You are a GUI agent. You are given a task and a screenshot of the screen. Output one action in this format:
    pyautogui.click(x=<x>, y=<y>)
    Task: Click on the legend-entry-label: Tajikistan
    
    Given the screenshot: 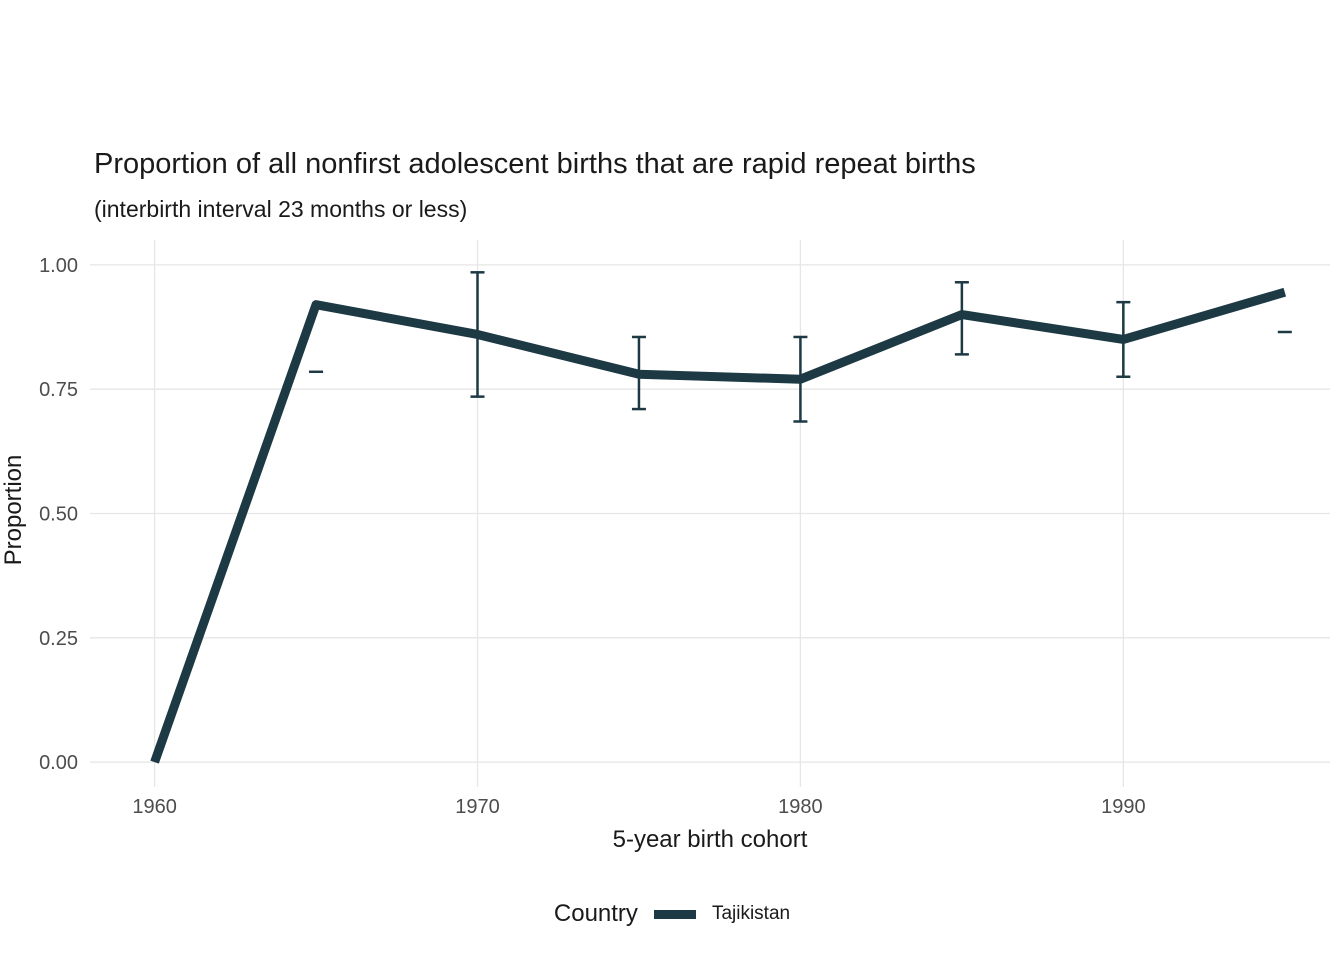 What is the action you would take?
    pyautogui.click(x=751, y=913)
    